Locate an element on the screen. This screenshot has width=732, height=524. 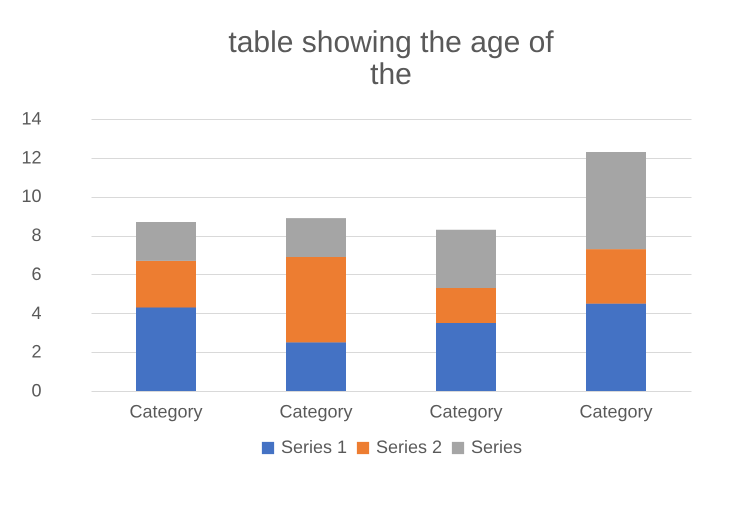
chart-title: table showing the age of the is located at coordinates (391, 58).